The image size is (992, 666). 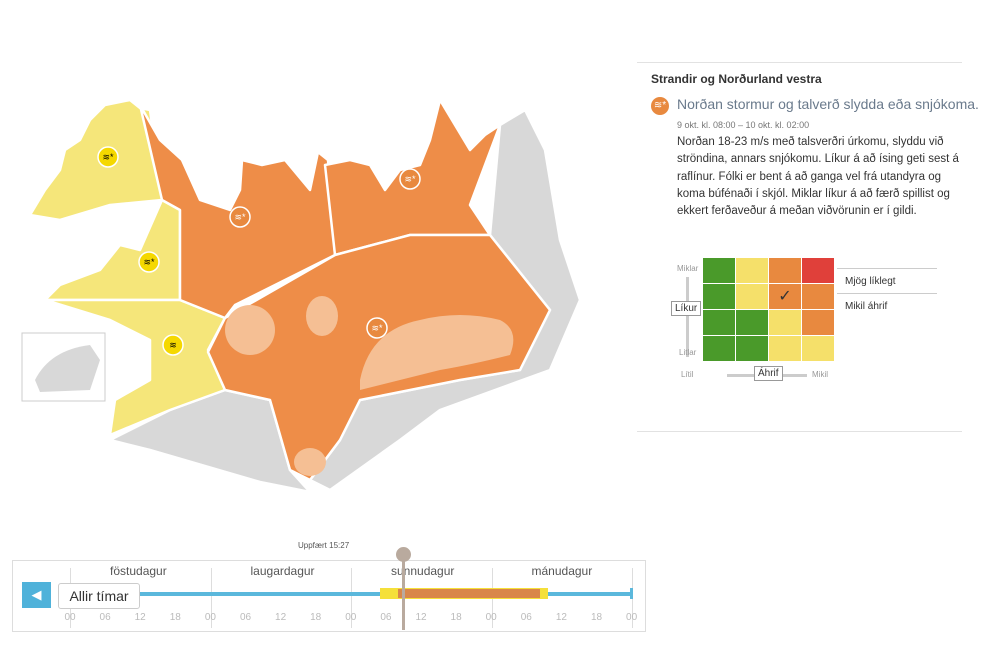 What do you see at coordinates (403, 554) in the screenshot?
I see `time-slider-handle` at bounding box center [403, 554].